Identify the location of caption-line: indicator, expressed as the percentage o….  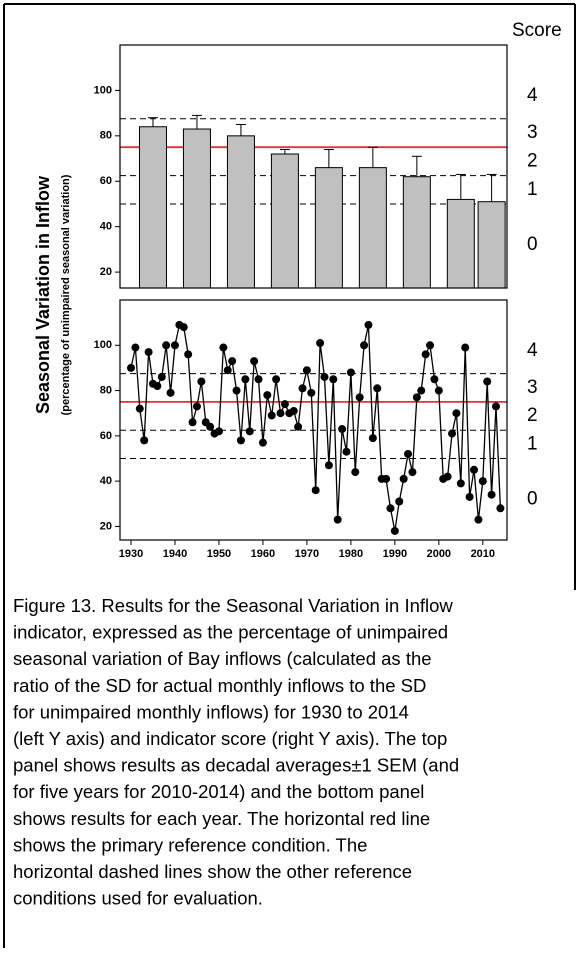
(230, 632).